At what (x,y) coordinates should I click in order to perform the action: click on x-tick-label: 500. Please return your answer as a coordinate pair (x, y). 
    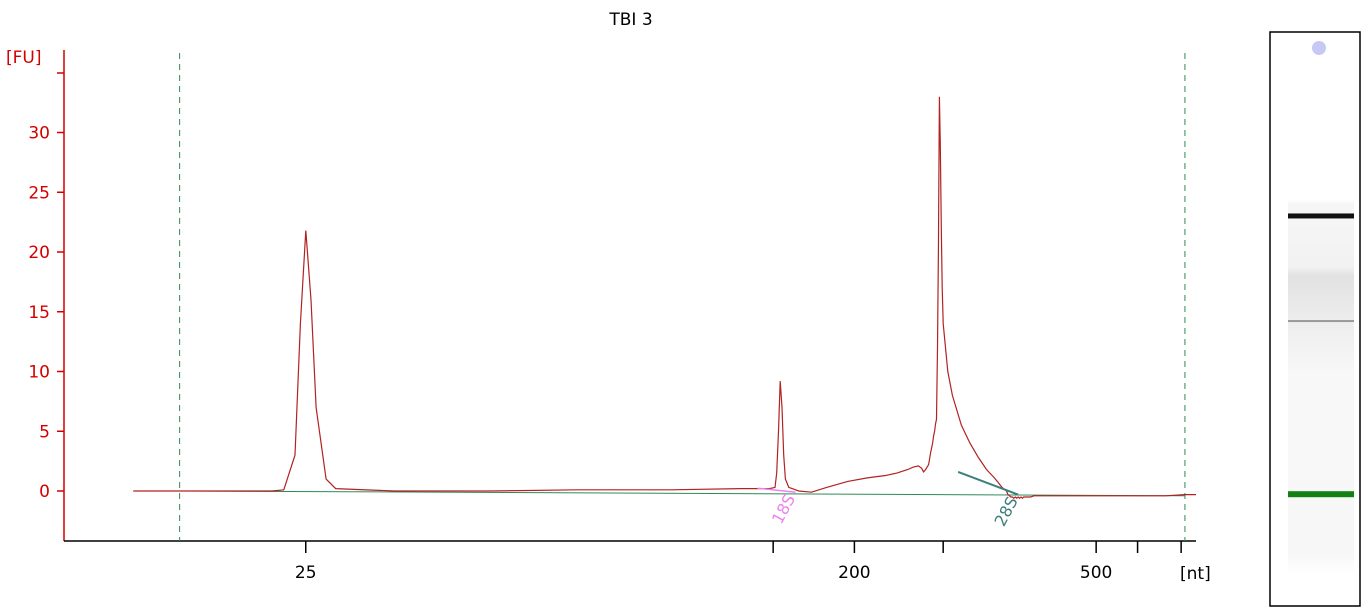
    Looking at the image, I should click on (1096, 573).